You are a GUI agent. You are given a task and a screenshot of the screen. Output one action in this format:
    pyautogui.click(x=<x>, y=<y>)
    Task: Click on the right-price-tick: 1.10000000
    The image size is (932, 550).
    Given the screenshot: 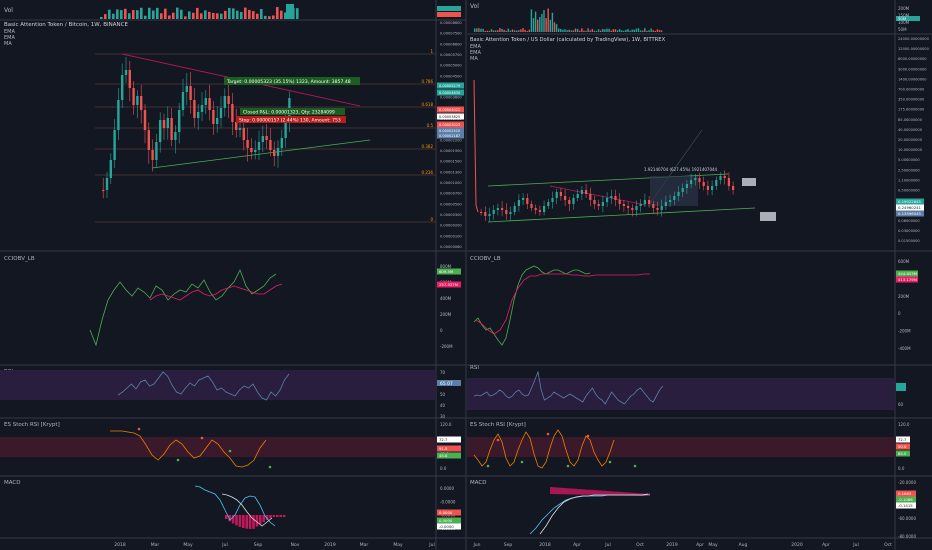 What is the action you would take?
    pyautogui.click(x=909, y=180)
    